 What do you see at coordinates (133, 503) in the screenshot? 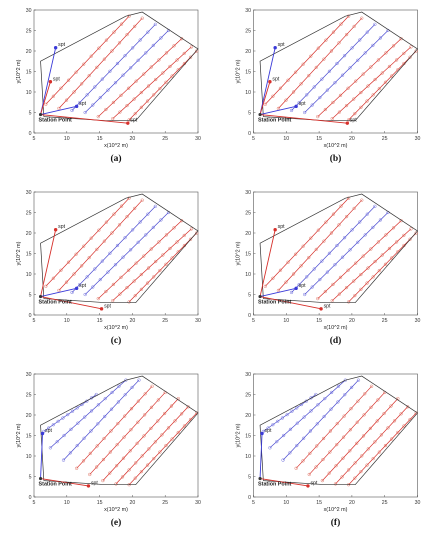
I see `x-tick-label: 20` at bounding box center [133, 503].